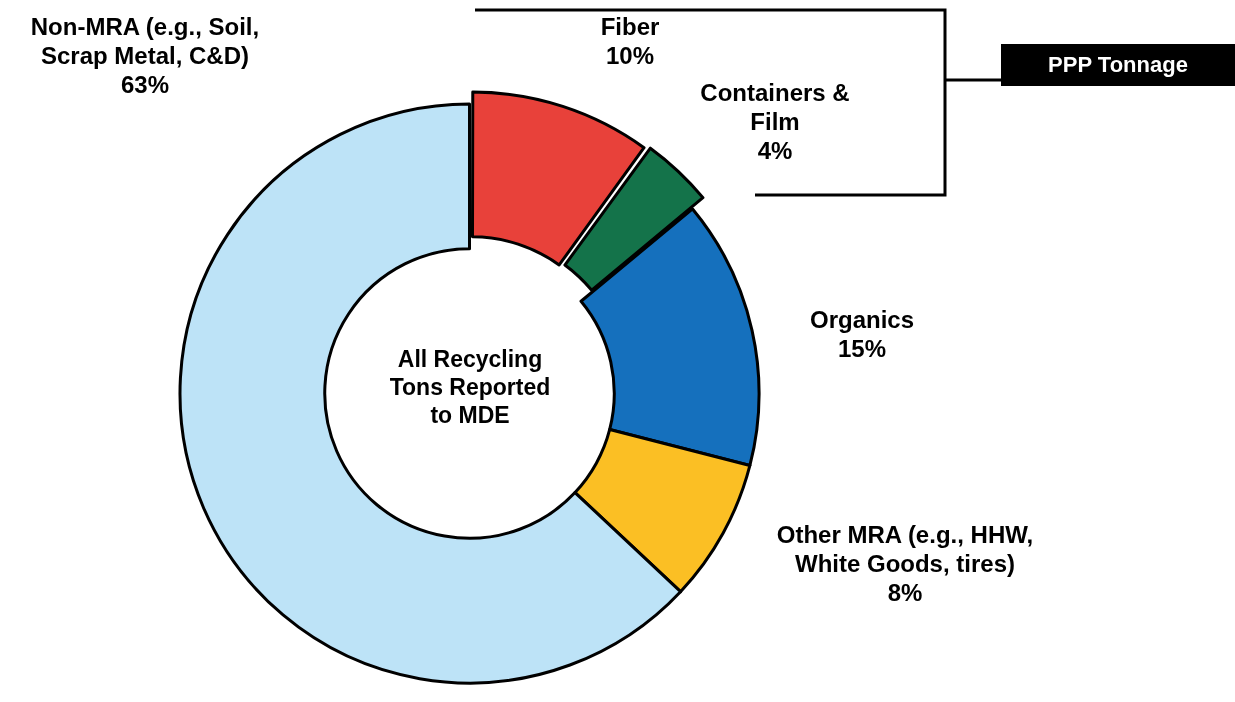  What do you see at coordinates (861, 319) in the screenshot?
I see `slice-label: Organics` at bounding box center [861, 319].